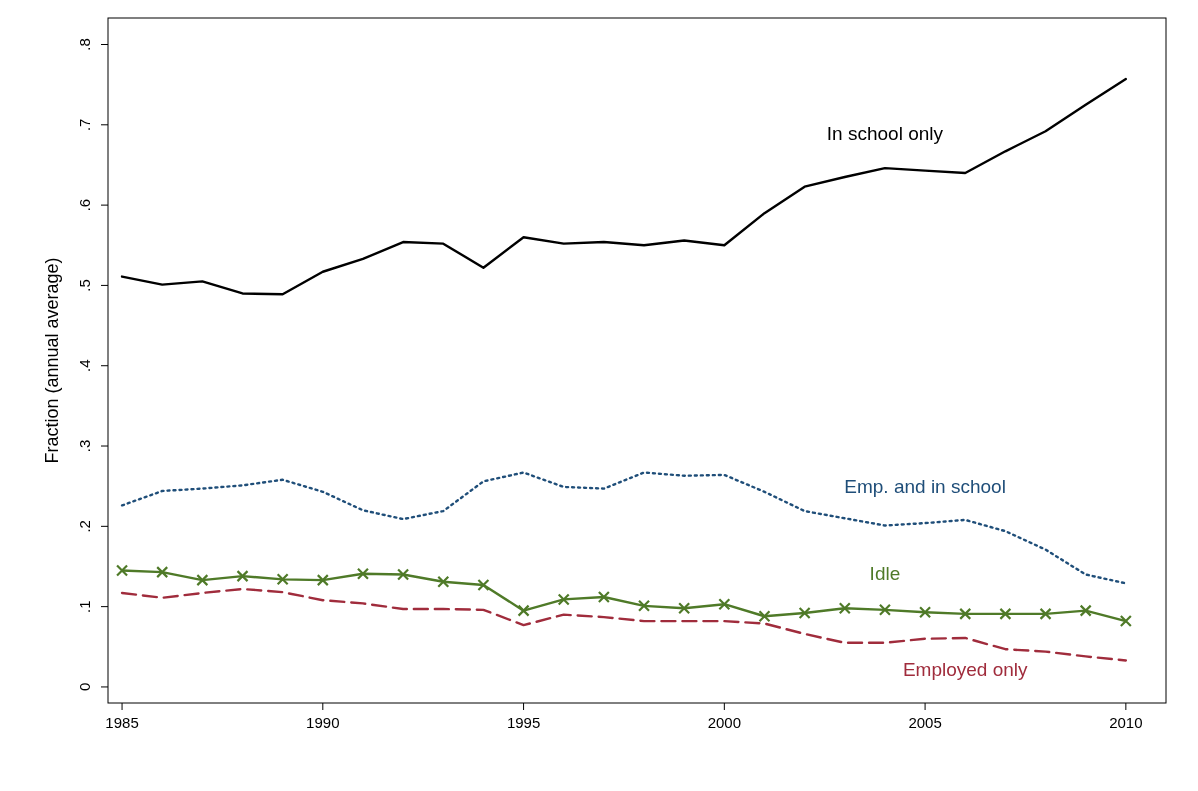 This screenshot has height=791, width=1198. I want to click on x-tick-label: 1985, so click(122, 722).